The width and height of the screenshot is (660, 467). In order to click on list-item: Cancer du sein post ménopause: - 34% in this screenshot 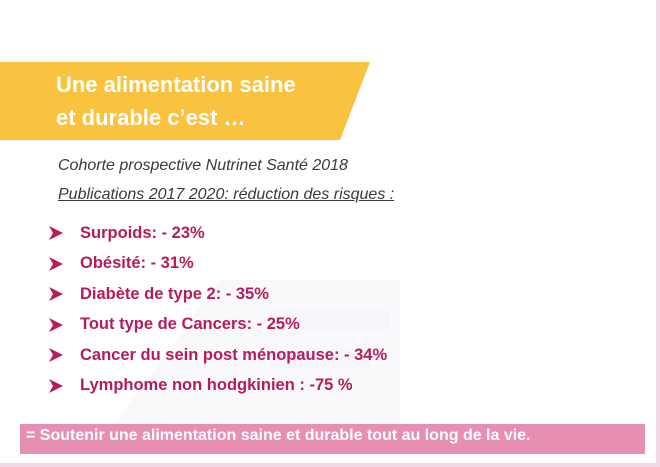, I will do `click(217, 355)`.